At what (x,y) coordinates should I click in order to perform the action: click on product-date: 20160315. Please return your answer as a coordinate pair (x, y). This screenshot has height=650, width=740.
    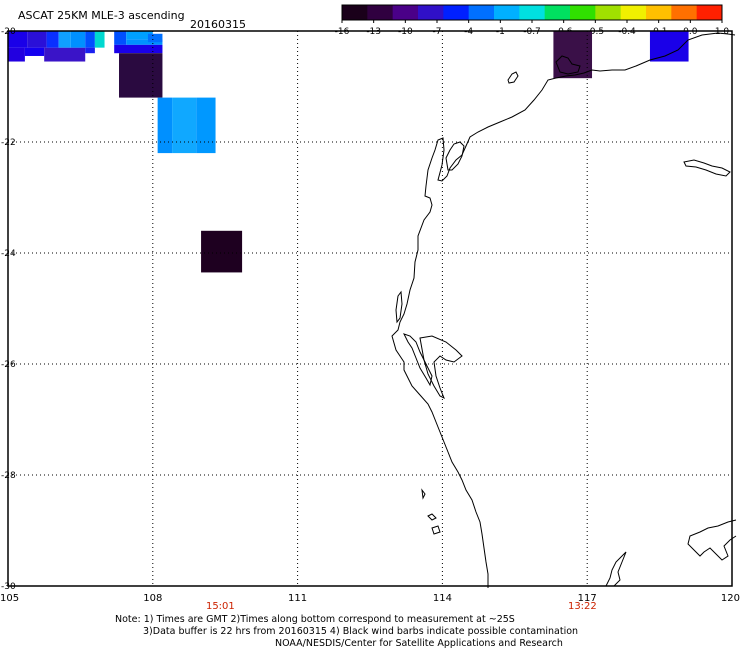
    Looking at the image, I should click on (218, 24).